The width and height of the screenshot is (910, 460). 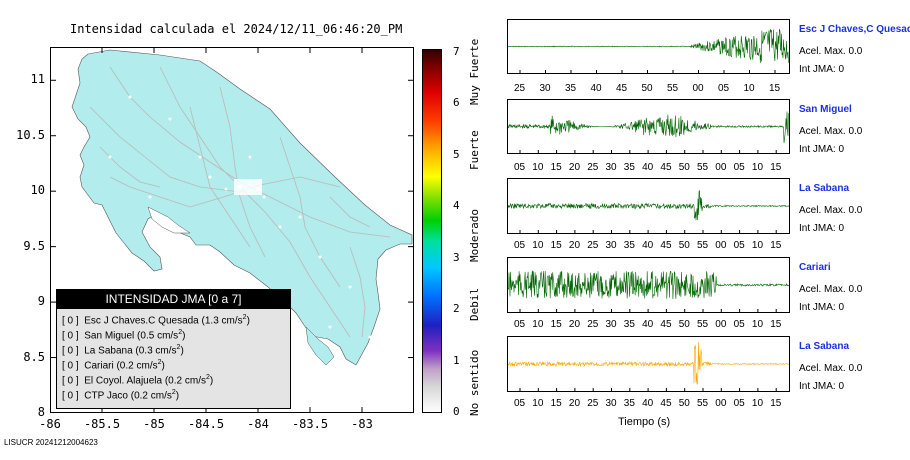 I want to click on colorbar-label: Moderado, so click(x=474, y=236).